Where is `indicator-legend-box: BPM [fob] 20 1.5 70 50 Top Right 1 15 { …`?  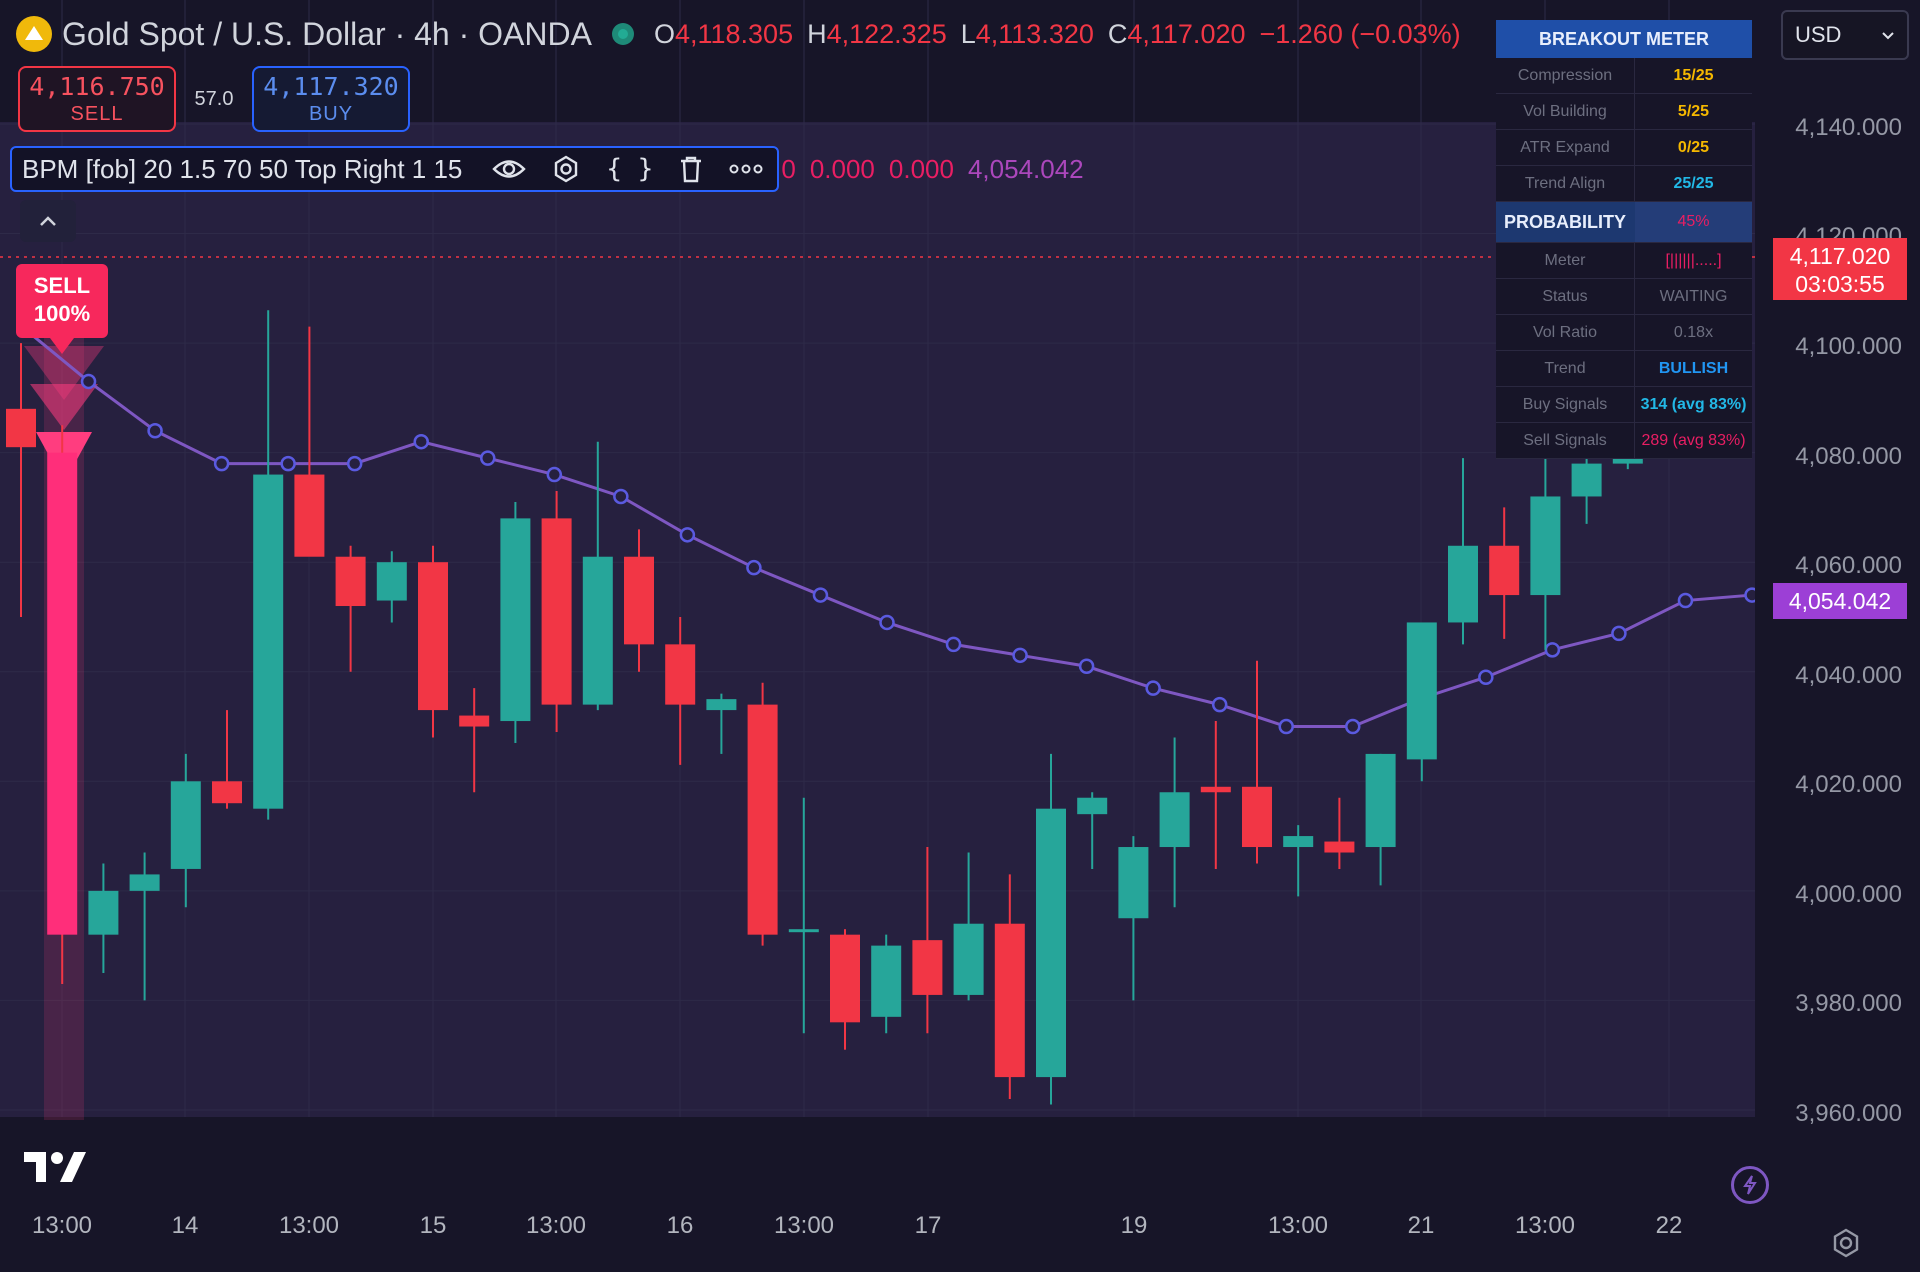
indicator-legend-box: BPM [fob] 20 1.5 70 50 Top Right 1 15 { … is located at coordinates (395, 169).